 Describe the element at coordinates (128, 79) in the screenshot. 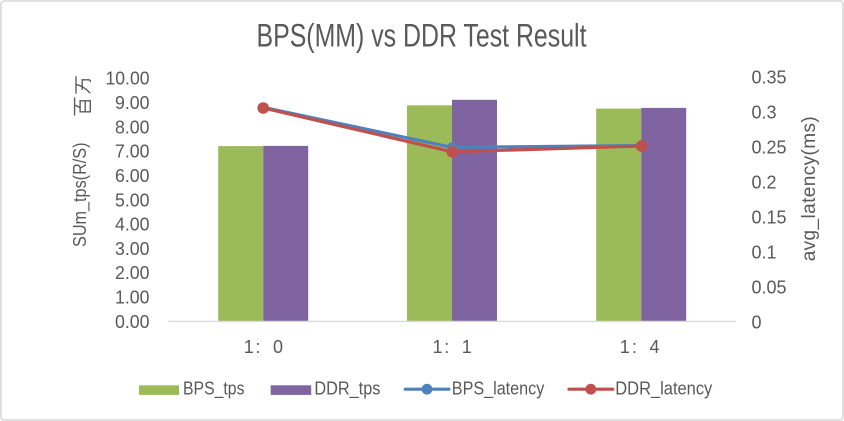

I see `svg-text: 10.00` at that location.